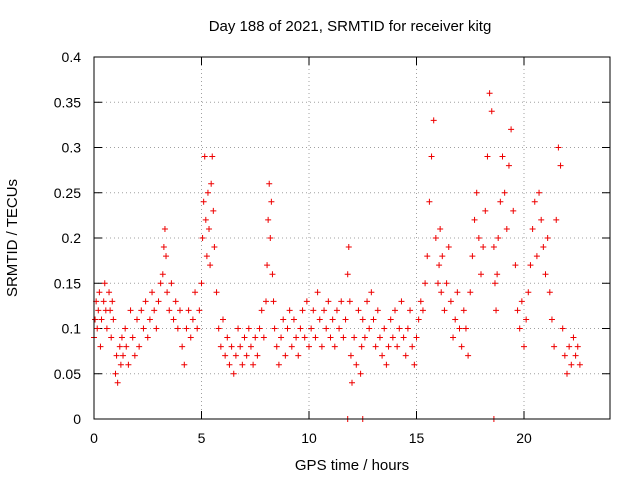  Describe the element at coordinates (72, 57) in the screenshot. I see `y-tick-label: 0.4` at that location.